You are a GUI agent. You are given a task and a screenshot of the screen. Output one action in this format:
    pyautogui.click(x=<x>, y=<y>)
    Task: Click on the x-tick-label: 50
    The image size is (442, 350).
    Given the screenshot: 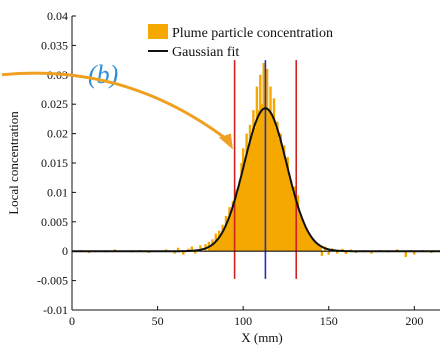 What is the action you would take?
    pyautogui.click(x=158, y=321)
    